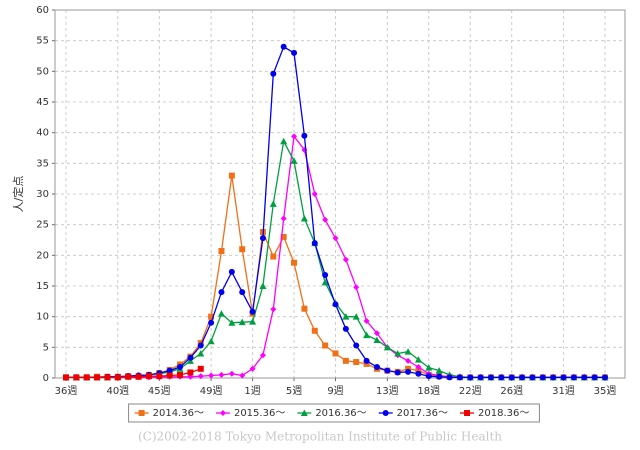 The width and height of the screenshot is (640, 450). I want to click on y-tick-label: 20, so click(42, 255).